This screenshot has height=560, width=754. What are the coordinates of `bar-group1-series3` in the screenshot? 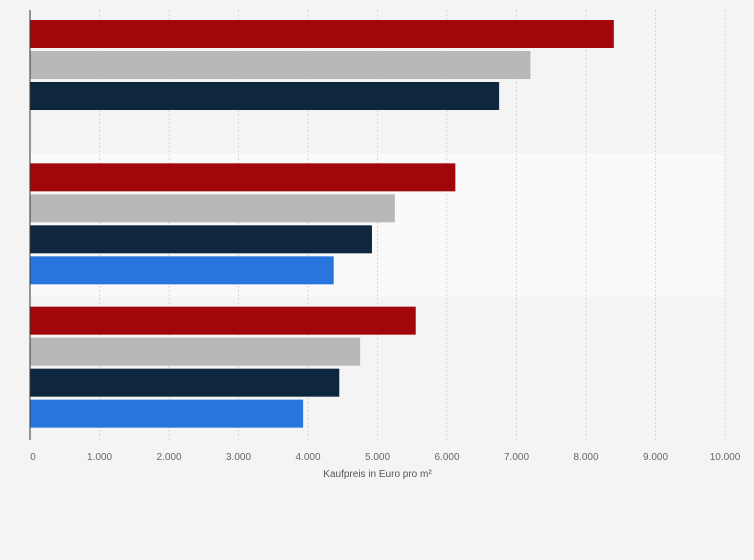 It's located at (265, 96).